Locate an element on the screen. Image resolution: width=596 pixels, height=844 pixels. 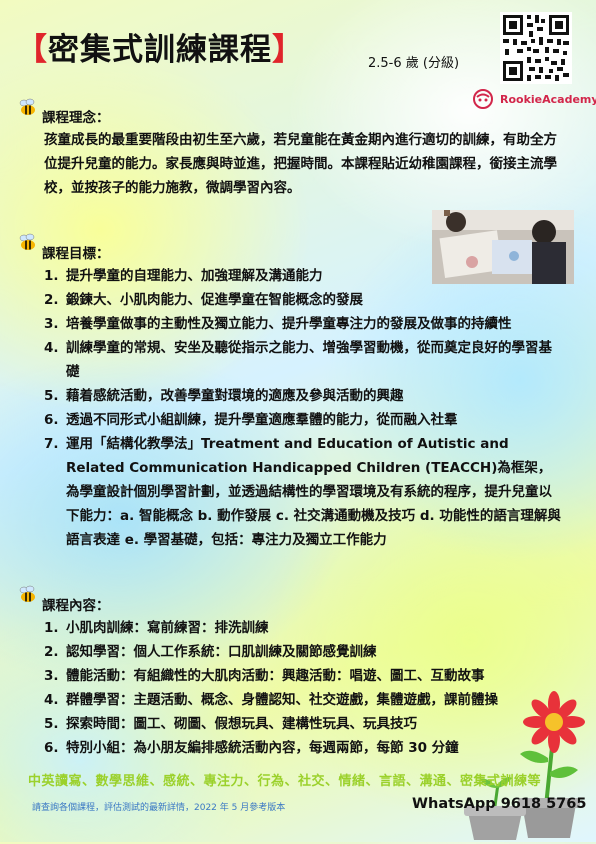
age-range: 2.5-6 歲 (分級) is located at coordinates (414, 63).